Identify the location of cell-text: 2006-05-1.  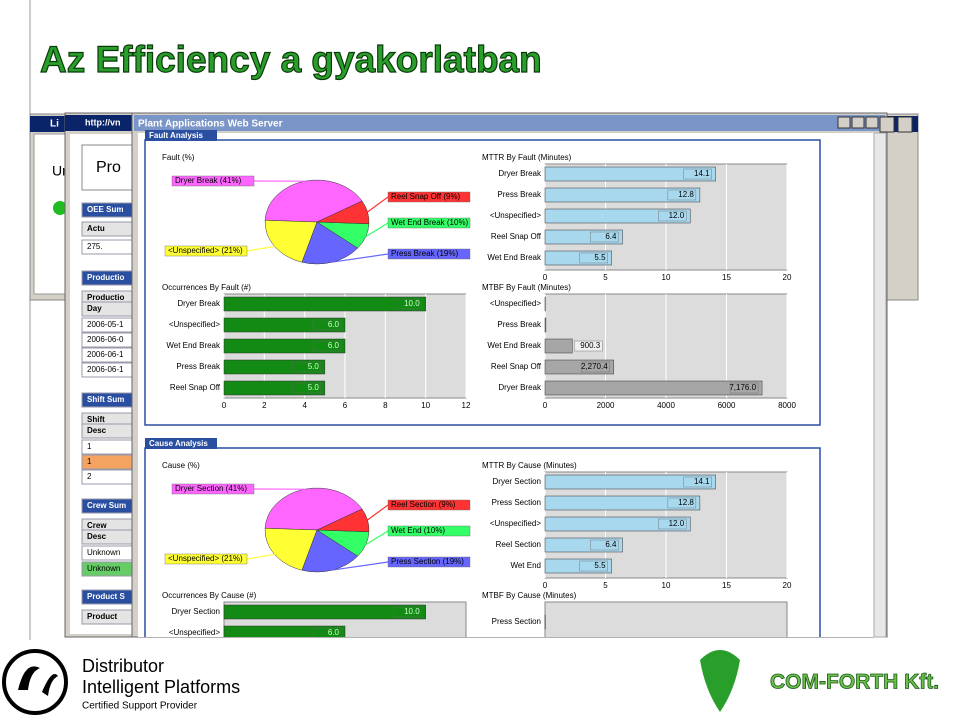
(105, 324).